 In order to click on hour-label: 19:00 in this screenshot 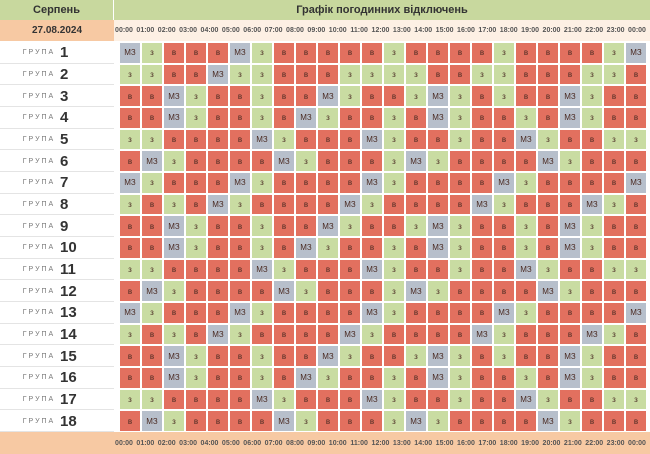, I will do `click(530, 443)`.